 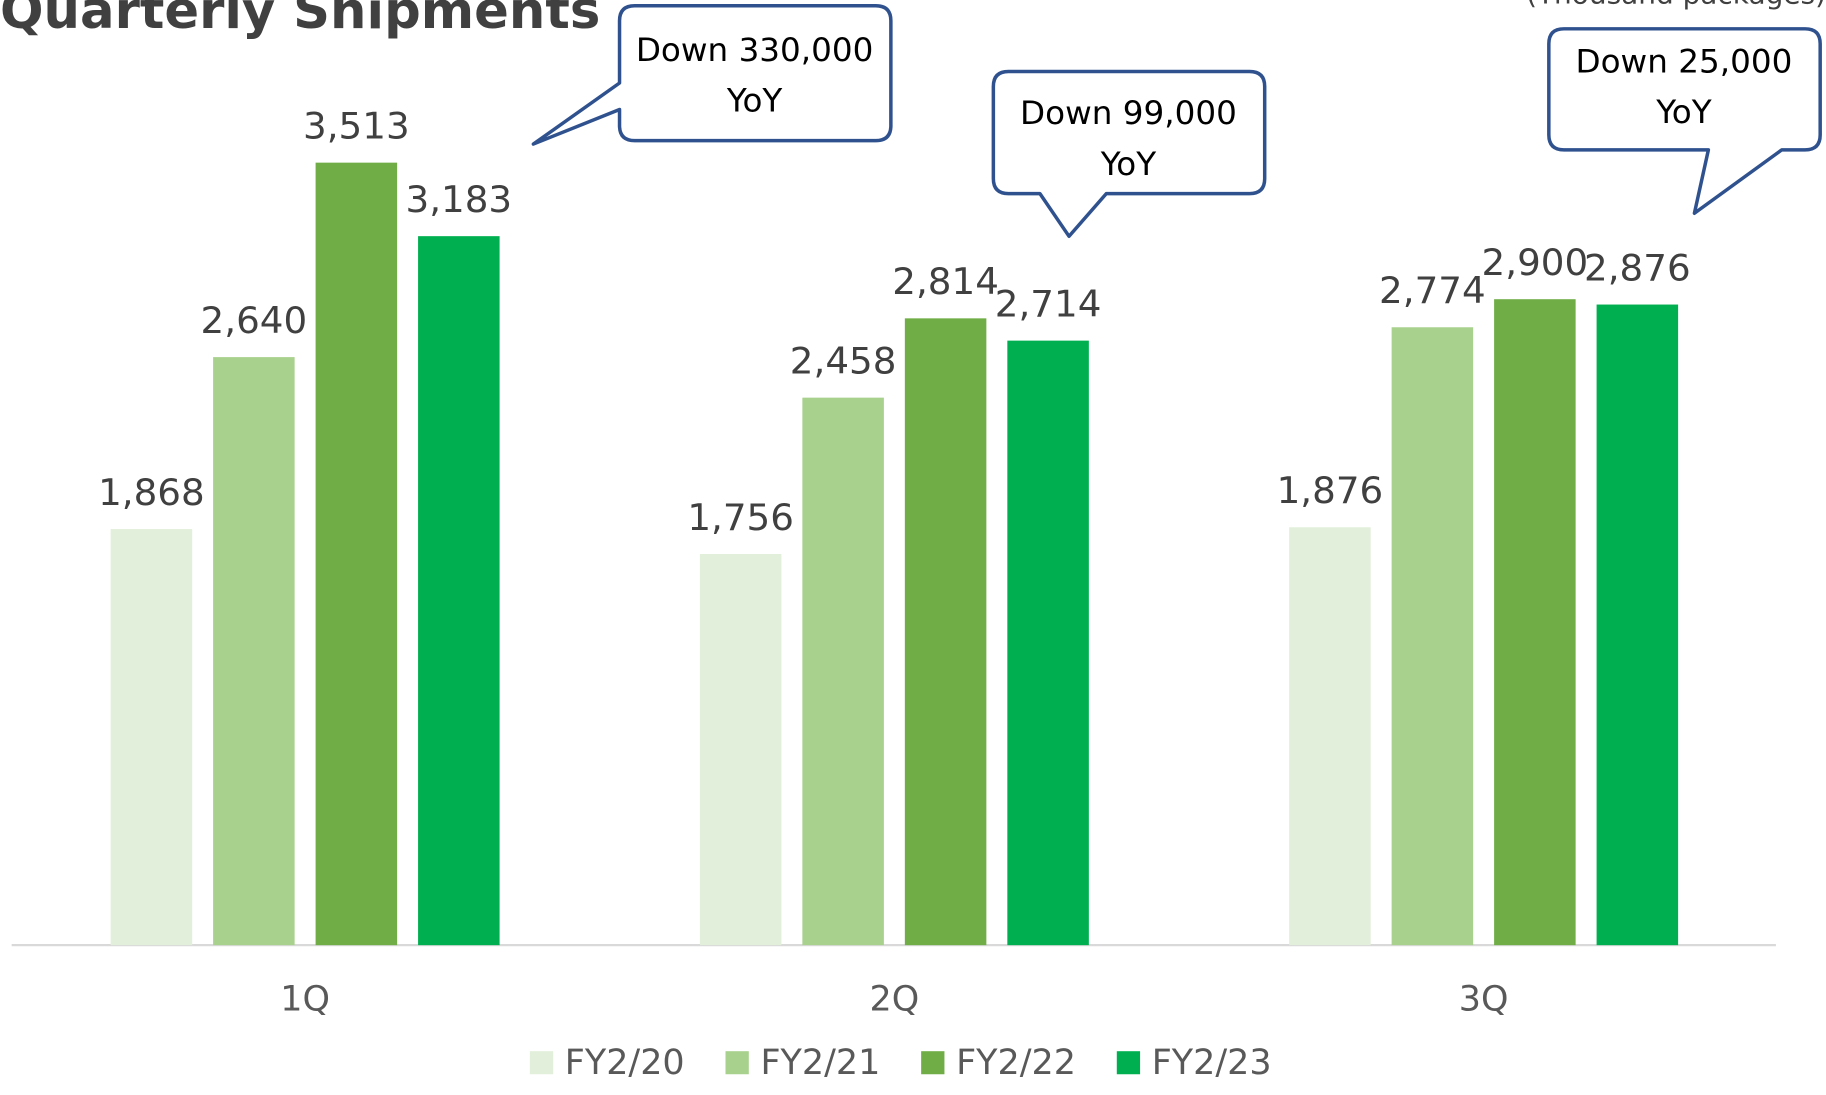 What do you see at coordinates (895, 1000) in the screenshot?
I see `x-tick-label: 2Q` at bounding box center [895, 1000].